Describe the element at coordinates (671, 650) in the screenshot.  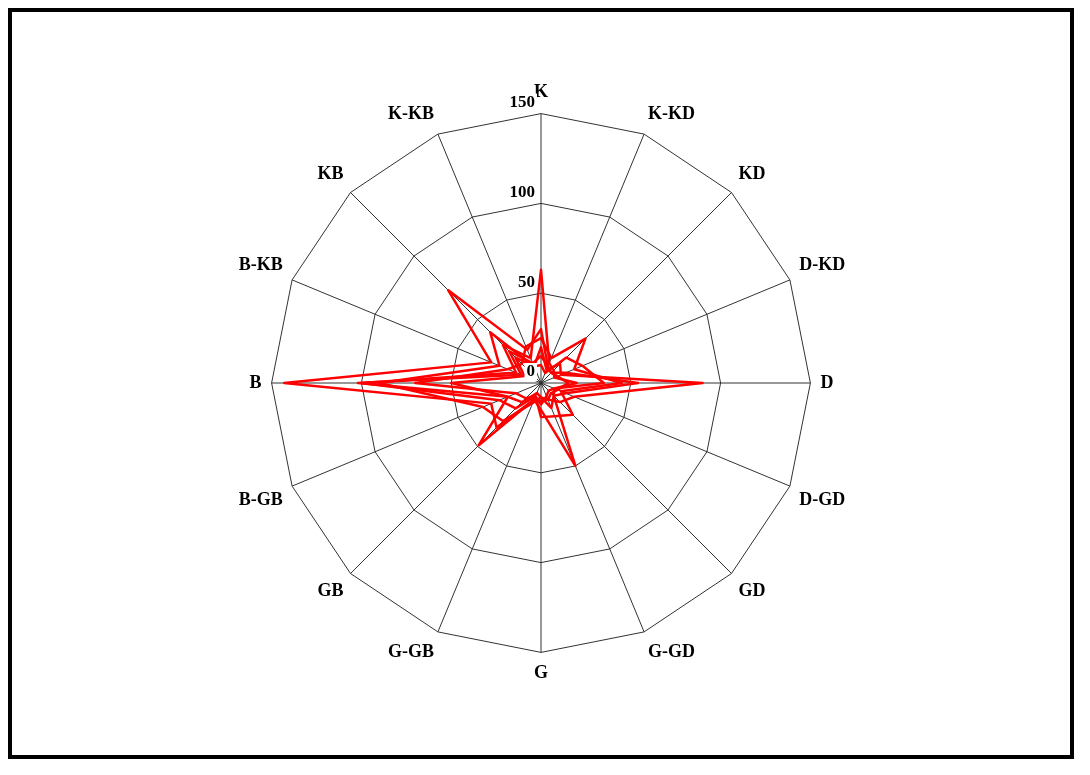
I see `spoke-label: G-GD` at that location.